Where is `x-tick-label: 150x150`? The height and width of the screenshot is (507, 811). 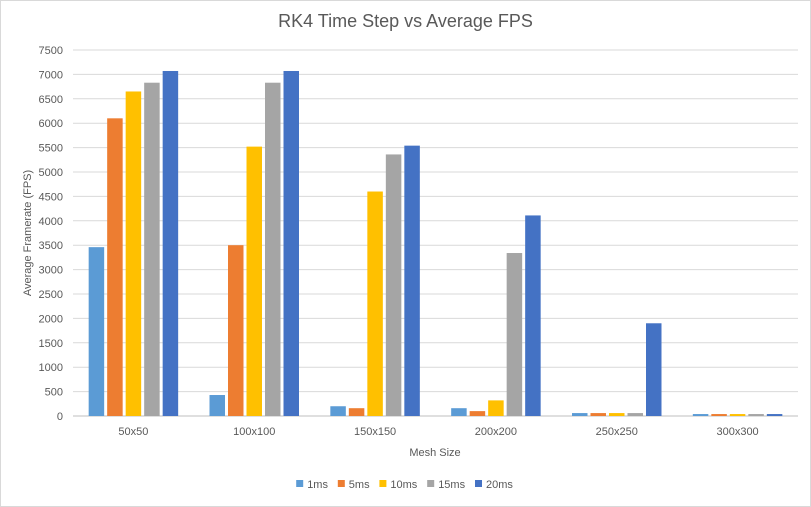 x-tick-label: 150x150 is located at coordinates (375, 432).